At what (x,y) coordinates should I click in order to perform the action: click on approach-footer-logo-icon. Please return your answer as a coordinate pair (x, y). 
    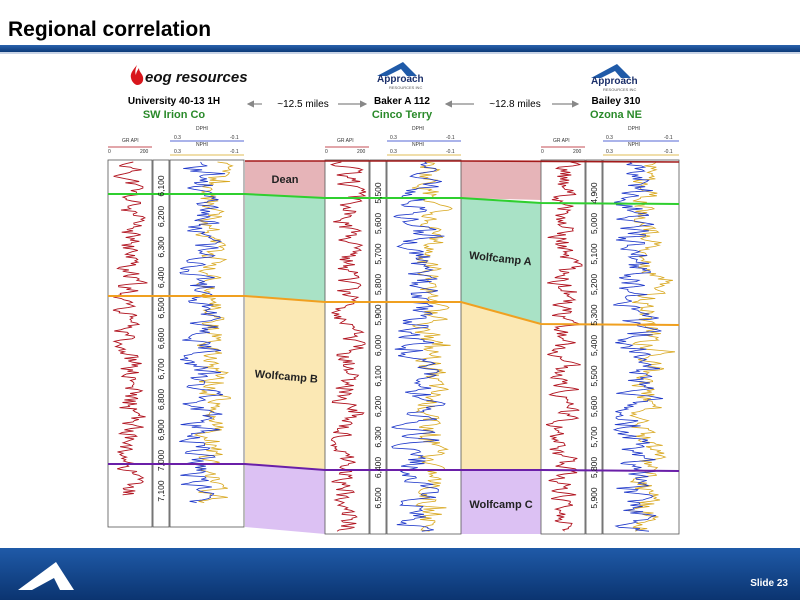
    Looking at the image, I should click on (46, 576).